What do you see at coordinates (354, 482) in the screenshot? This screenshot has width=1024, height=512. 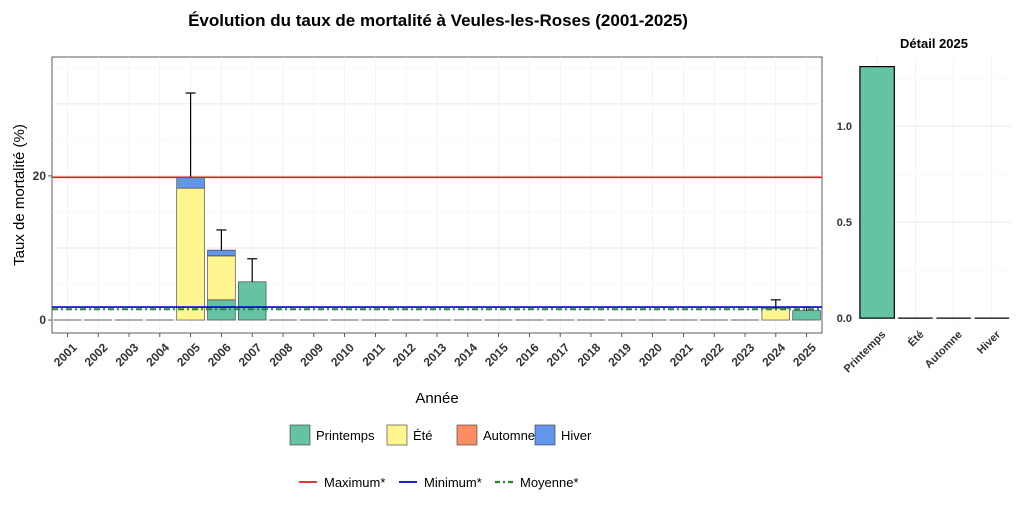 I see `legend-label-maximum: Maximum*` at bounding box center [354, 482].